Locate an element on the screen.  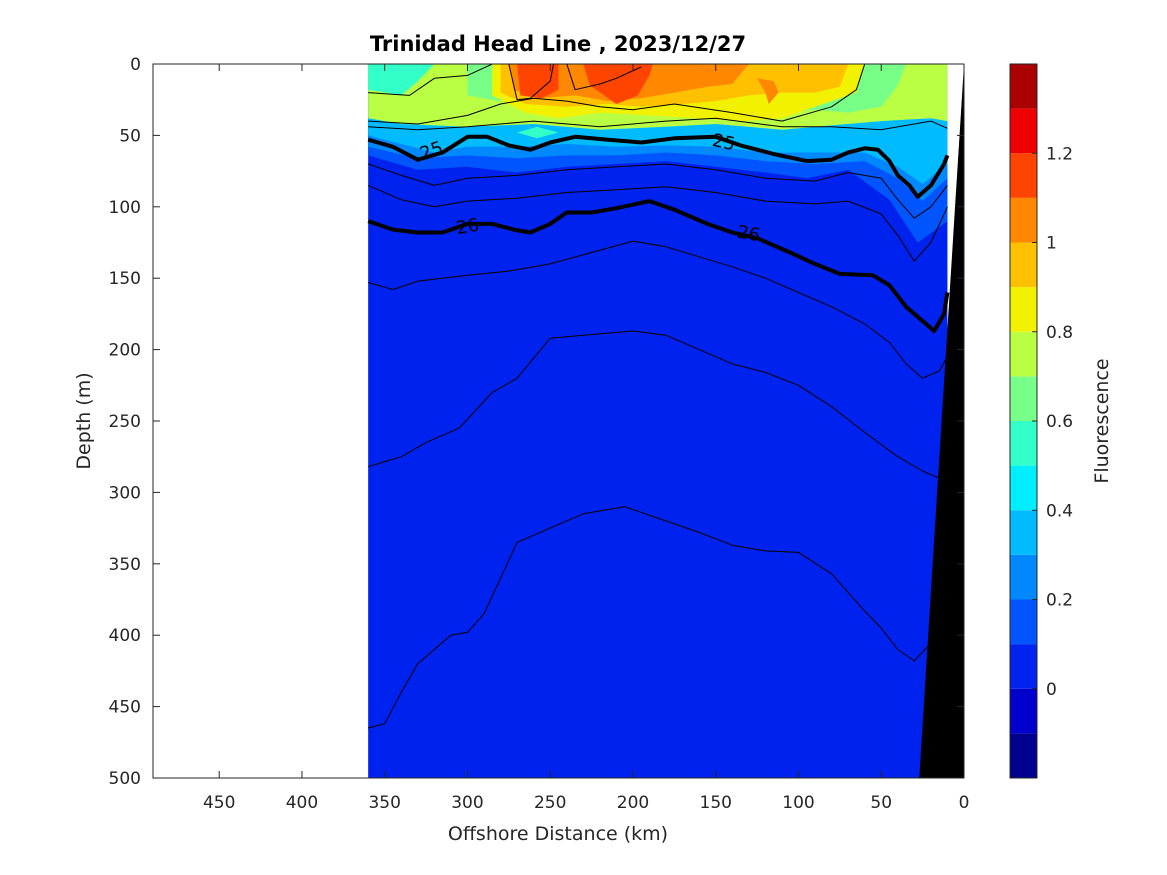
colorbar-tick-label: 0.4 is located at coordinates (1059, 511).